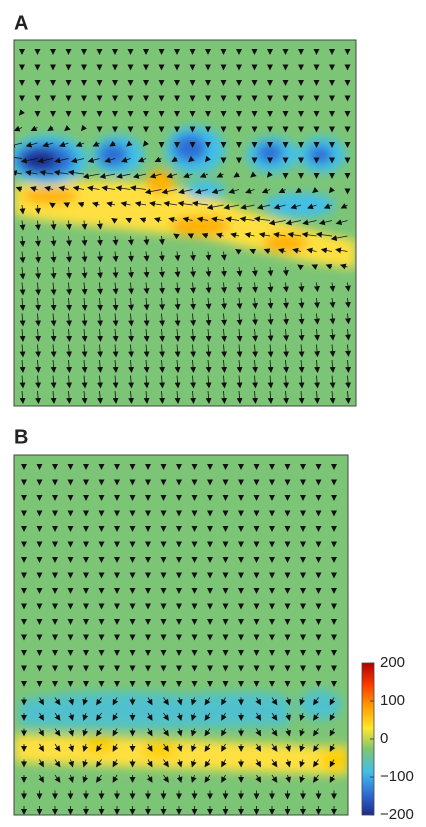 This screenshot has height=827, width=426. I want to click on panel-label: A, so click(21, 23).